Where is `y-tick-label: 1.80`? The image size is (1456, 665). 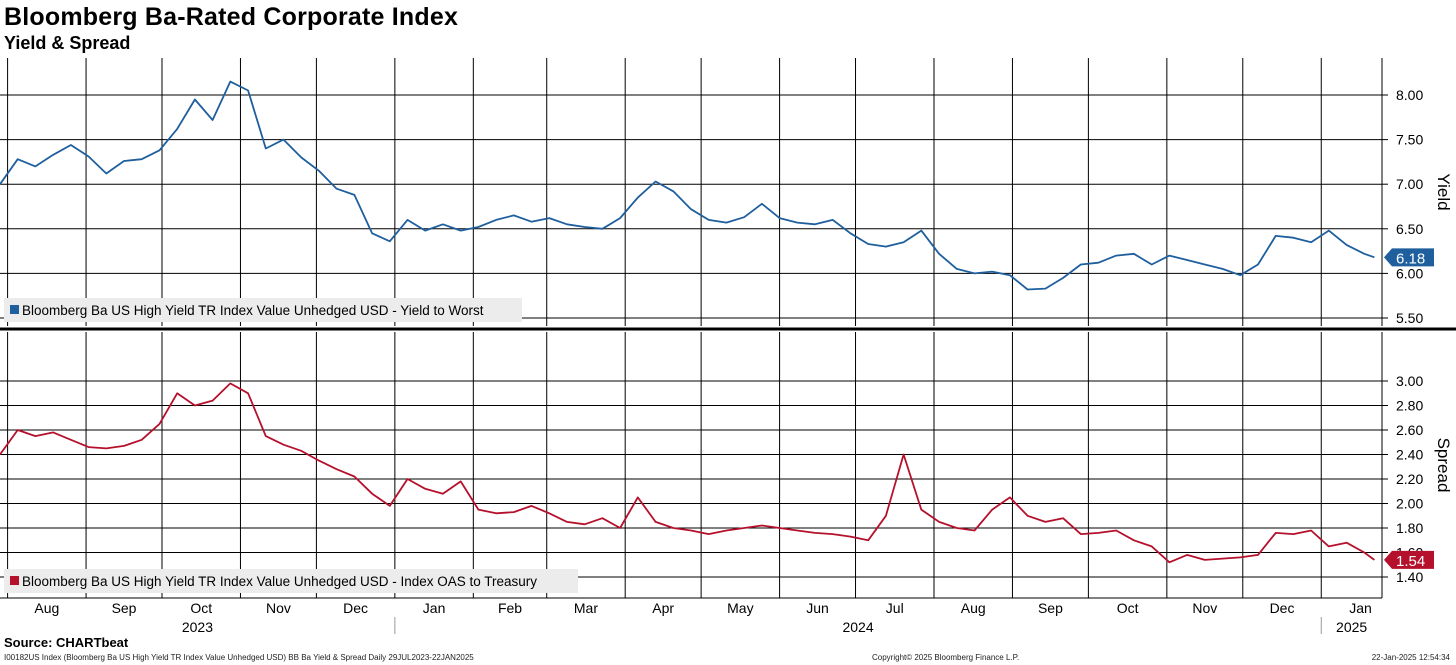 y-tick-label: 1.80 is located at coordinates (1409, 528).